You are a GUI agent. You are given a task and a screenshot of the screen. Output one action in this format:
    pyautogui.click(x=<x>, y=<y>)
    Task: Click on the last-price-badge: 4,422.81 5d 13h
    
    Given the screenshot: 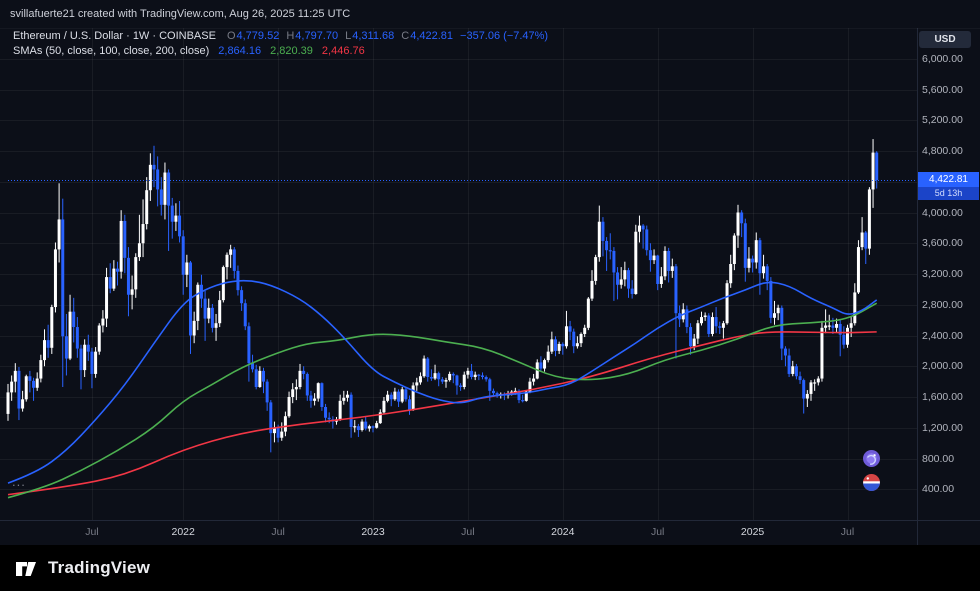 What is the action you would take?
    pyautogui.click(x=948, y=186)
    